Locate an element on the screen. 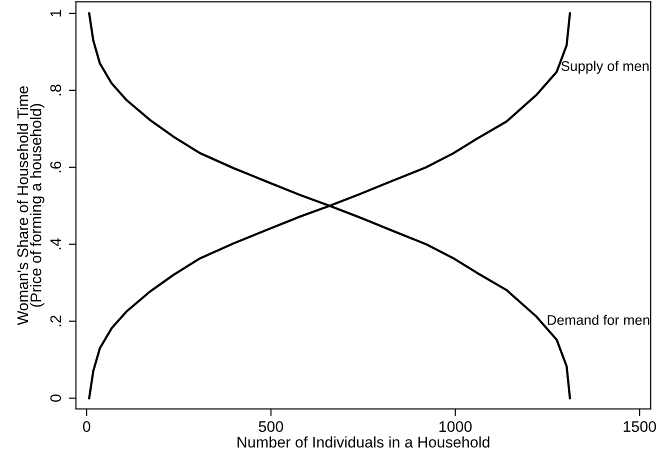 The width and height of the screenshot is (666, 460). y-tick-label: .2 is located at coordinates (55, 321).